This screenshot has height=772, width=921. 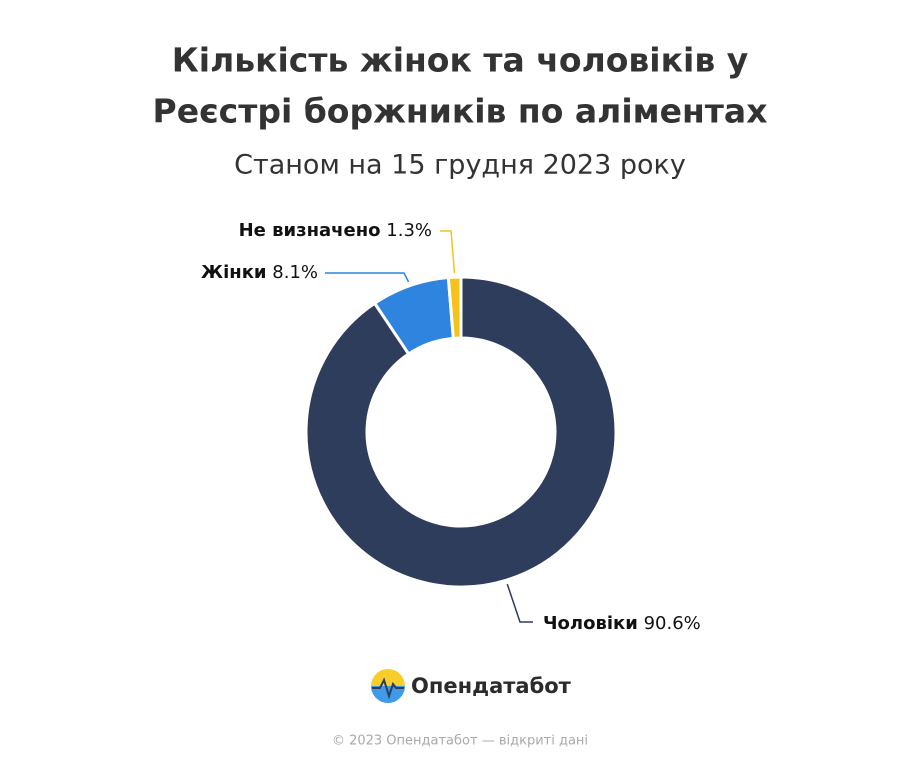 I want to click on chart-title: Реєстрі боржників по аліментах, so click(x=460, y=111).